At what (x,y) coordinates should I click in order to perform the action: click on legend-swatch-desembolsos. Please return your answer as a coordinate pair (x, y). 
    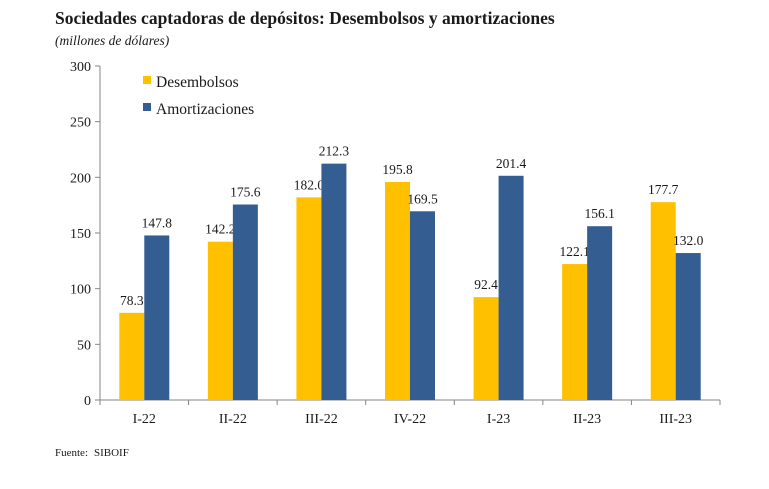
    Looking at the image, I should click on (147, 80).